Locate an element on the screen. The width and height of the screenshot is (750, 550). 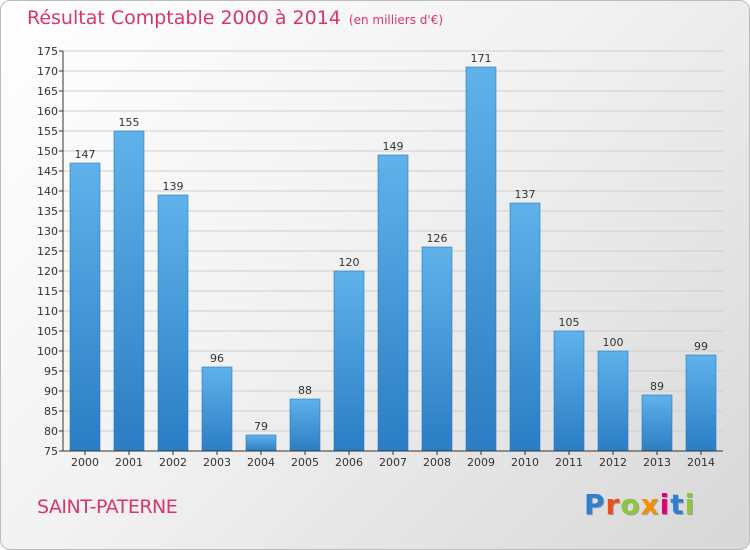
x-tick-label: 2012 is located at coordinates (613, 462).